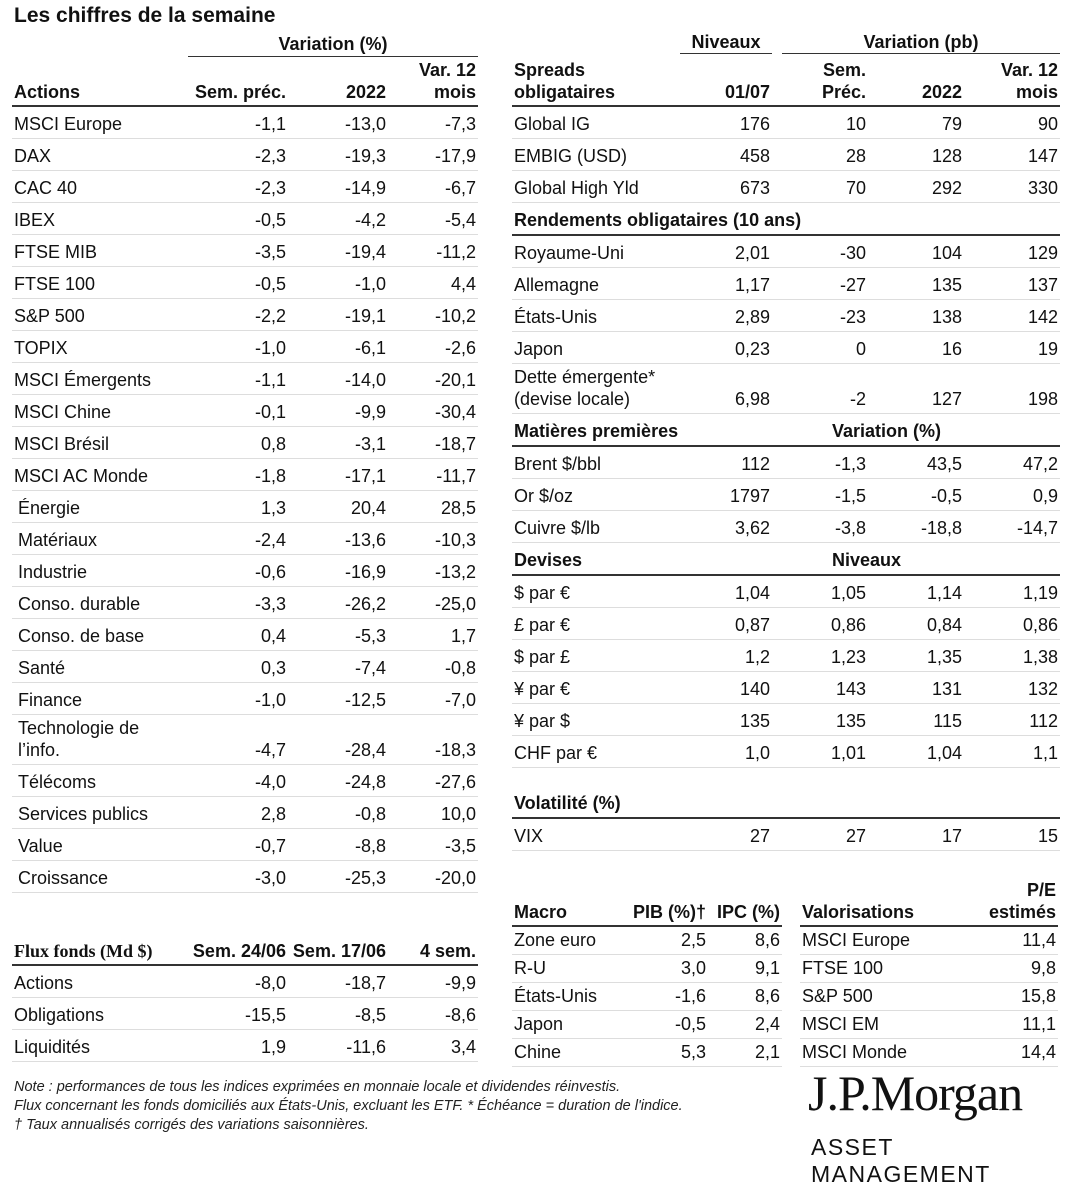 The height and width of the screenshot is (1200, 1075). Describe the element at coordinates (596, 81) in the screenshot. I see `bonds-col-name: Spreads obligataires` at that location.